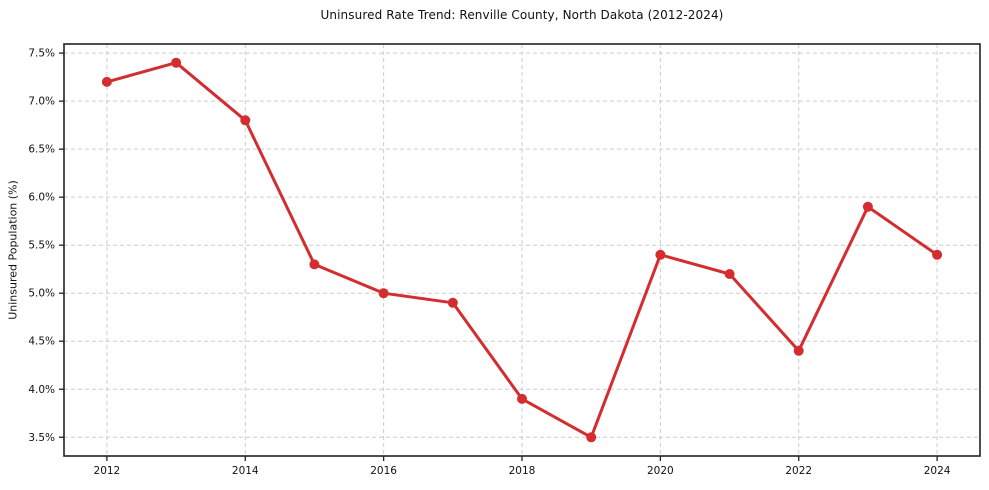 The height and width of the screenshot is (490, 989). I want to click on x-tick-label: 2012, so click(107, 471).